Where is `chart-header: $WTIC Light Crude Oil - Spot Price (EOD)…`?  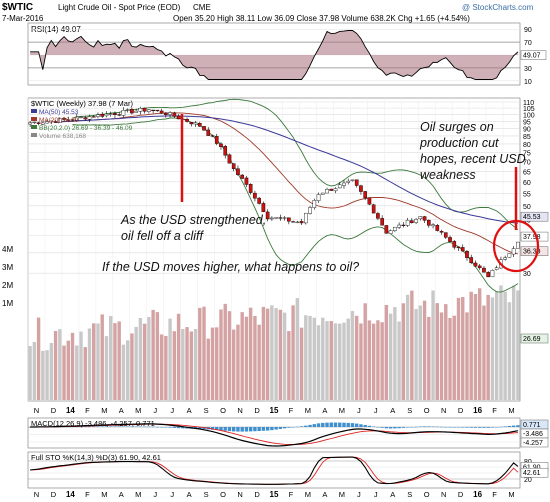
chart-header: $WTIC Light Crude Oil - Spot Price (EOD)… is located at coordinates (268, 12).